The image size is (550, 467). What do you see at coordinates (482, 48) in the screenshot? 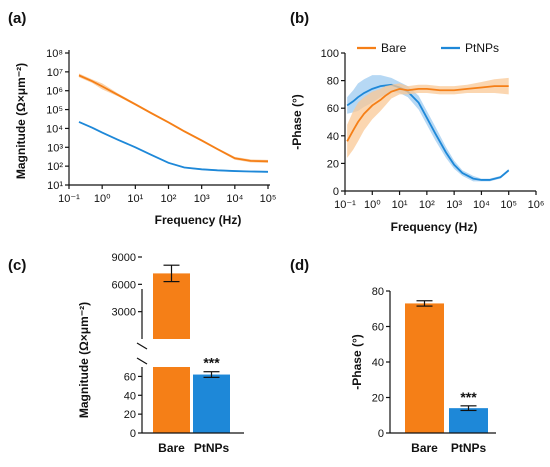
I see `legend-label-ptnps: PtNPs` at bounding box center [482, 48].